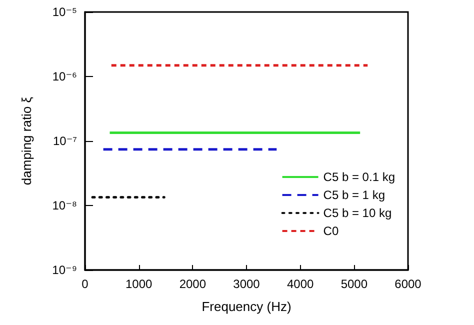 The image size is (474, 325). Describe the element at coordinates (357, 213) in the screenshot. I see `legend-label: C5 b = 10 kg` at that location.